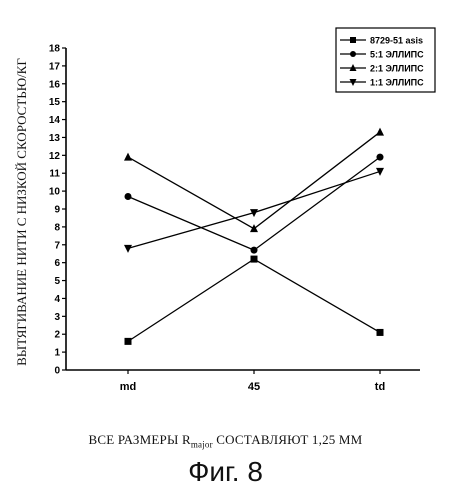 The width and height of the screenshot is (451, 500). Describe the element at coordinates (55, 84) in the screenshot. I see `y-tick-label: 16` at that location.